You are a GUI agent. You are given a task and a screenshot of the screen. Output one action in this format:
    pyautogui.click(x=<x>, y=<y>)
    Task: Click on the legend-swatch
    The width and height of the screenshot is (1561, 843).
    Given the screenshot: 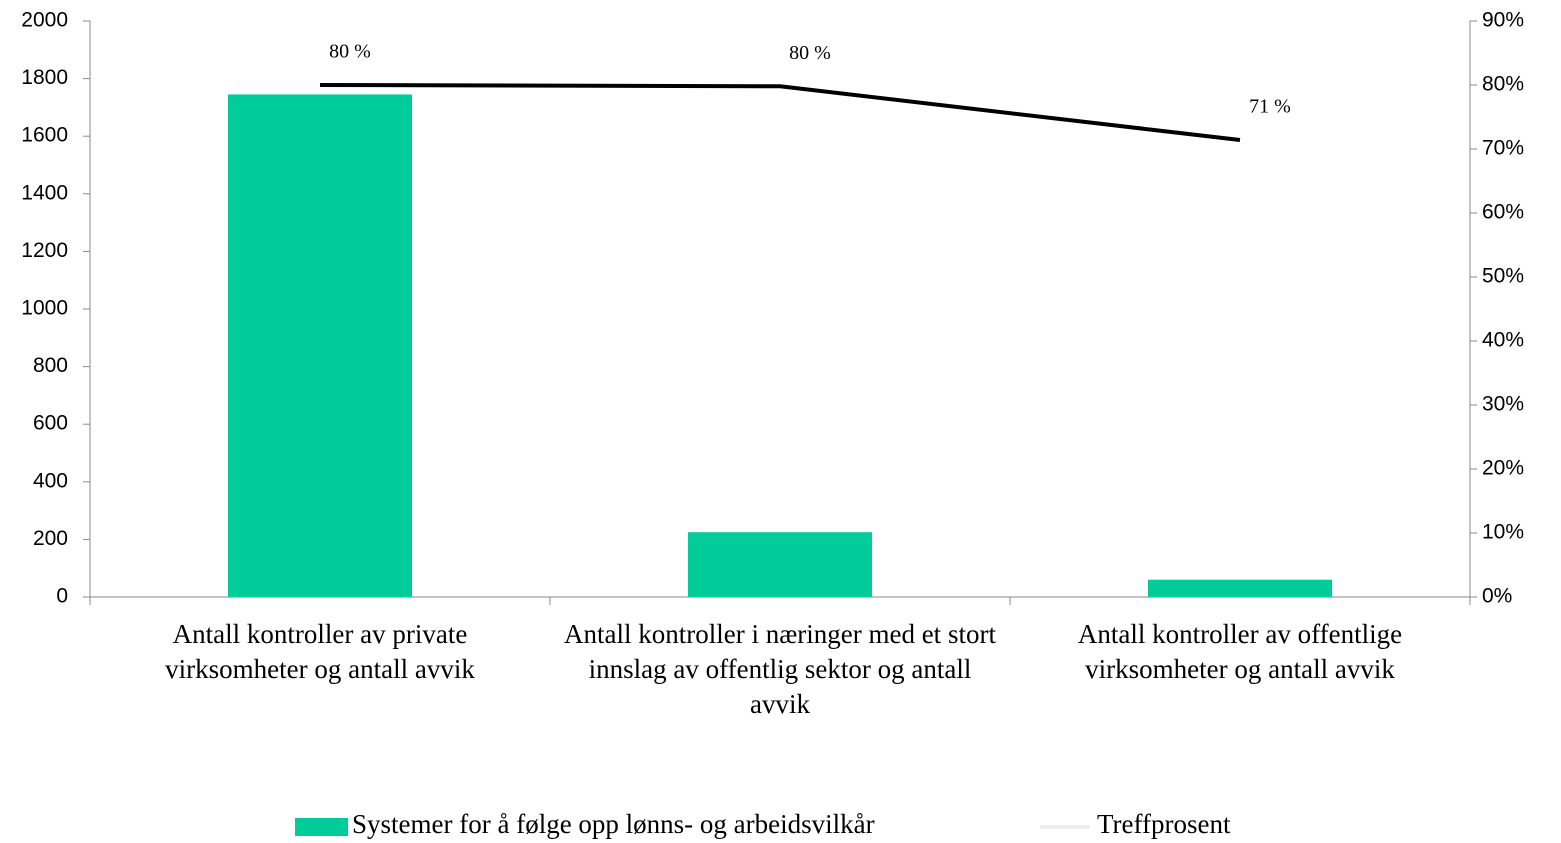 What is the action you would take?
    pyautogui.click(x=321, y=827)
    